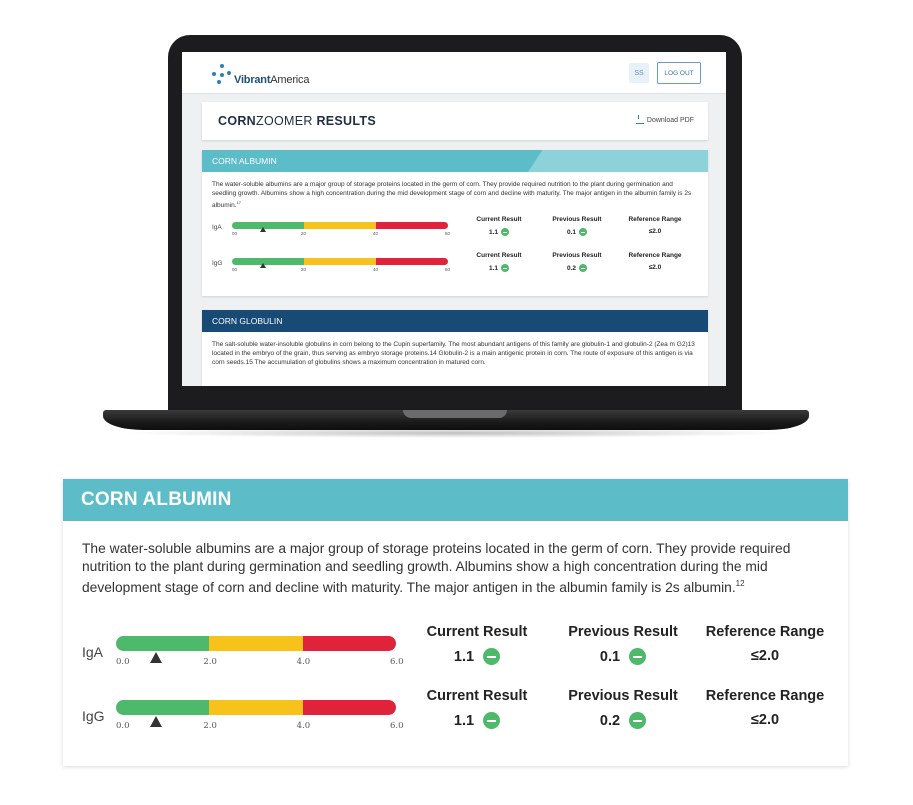 This screenshot has width=913, height=805. I want to click on previous-result-column: Previous Result 0.2, so click(623, 708).